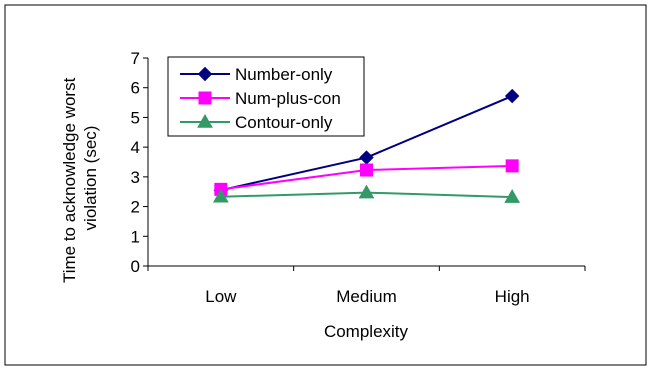 Image resolution: width=652 pixels, height=370 pixels. I want to click on legend-label: Contour-only, so click(284, 122).